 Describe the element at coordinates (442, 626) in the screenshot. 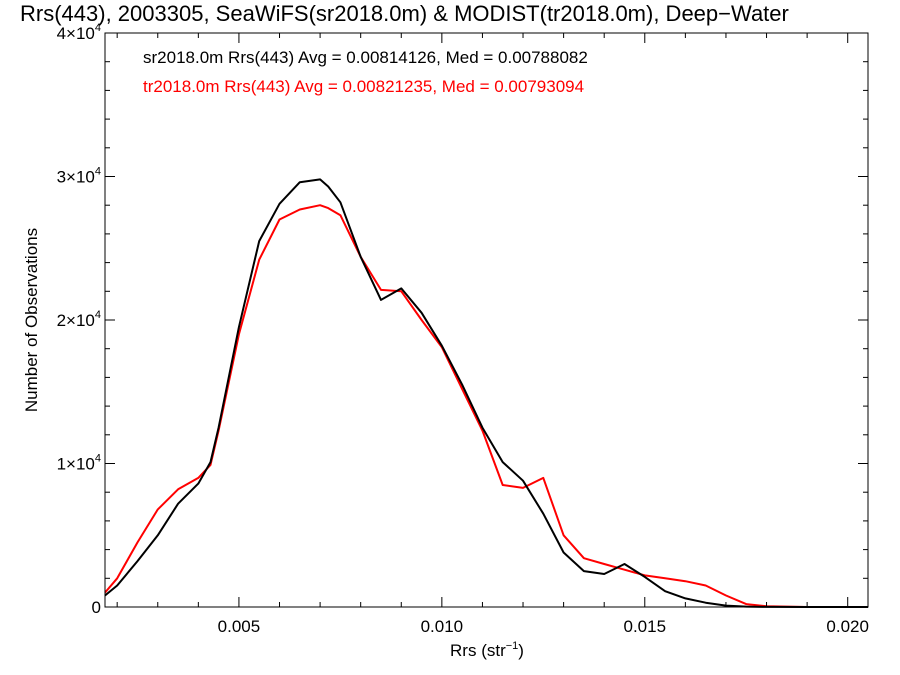

I see `x-tick-label: 0.010` at that location.